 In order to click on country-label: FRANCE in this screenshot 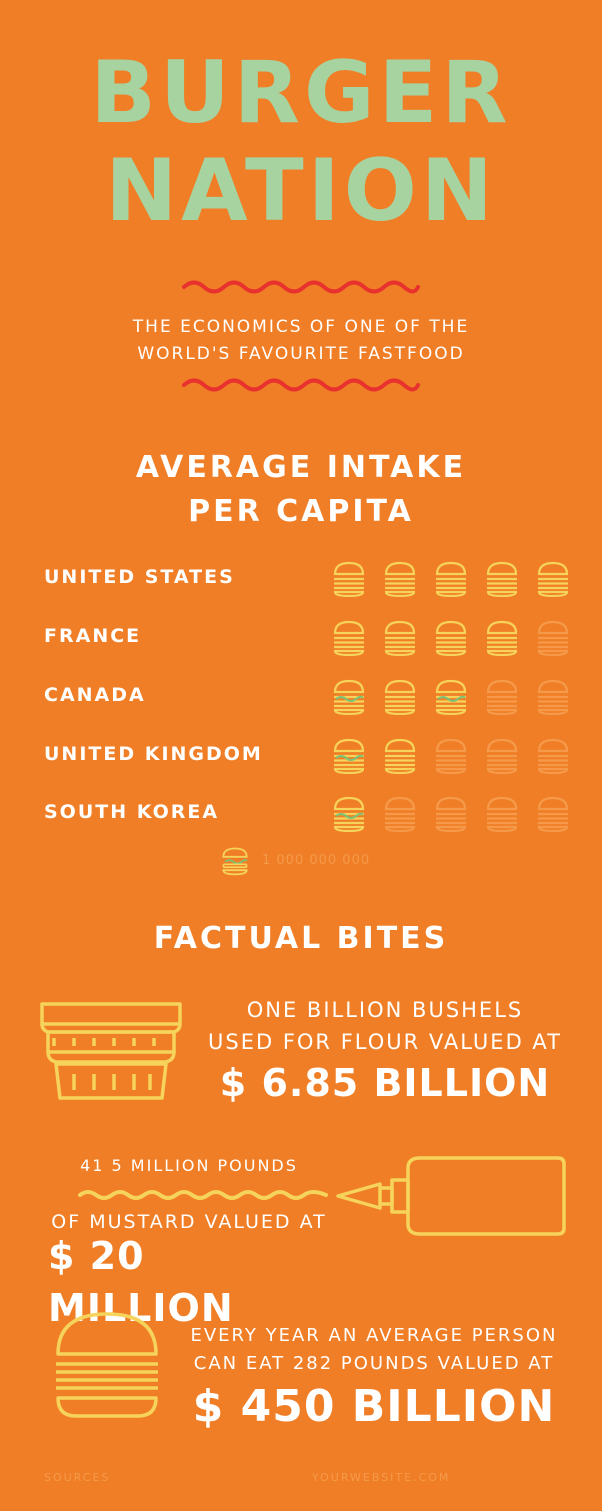, I will do `click(93, 636)`.